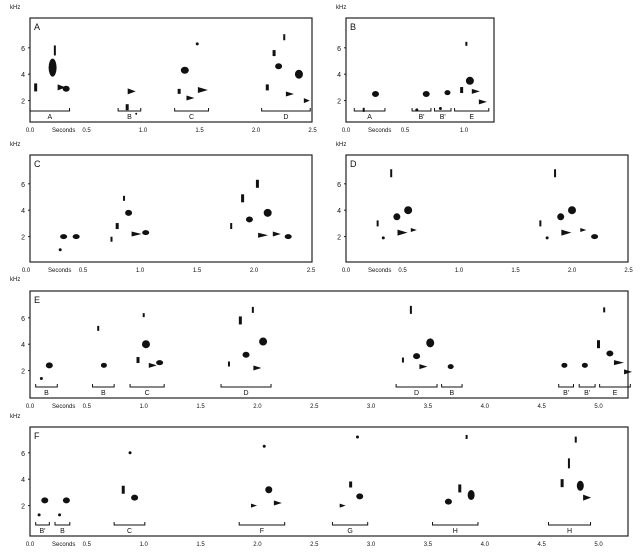 This screenshot has width=640, height=553. I want to click on x-tick-label: 0.0, so click(26, 271).